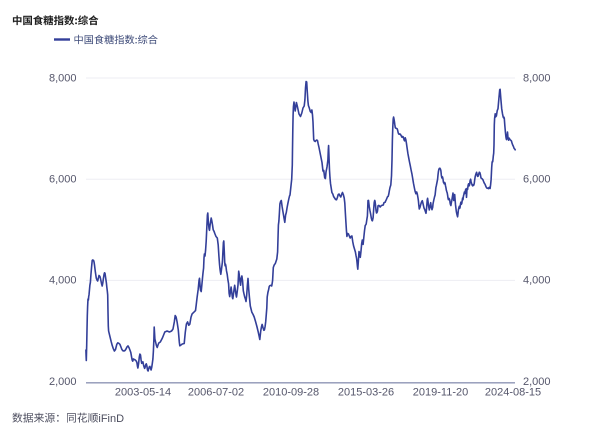 The height and width of the screenshot is (444, 600). Describe the element at coordinates (513, 393) in the screenshot. I see `svg-text: 2024-08-15` at that location.